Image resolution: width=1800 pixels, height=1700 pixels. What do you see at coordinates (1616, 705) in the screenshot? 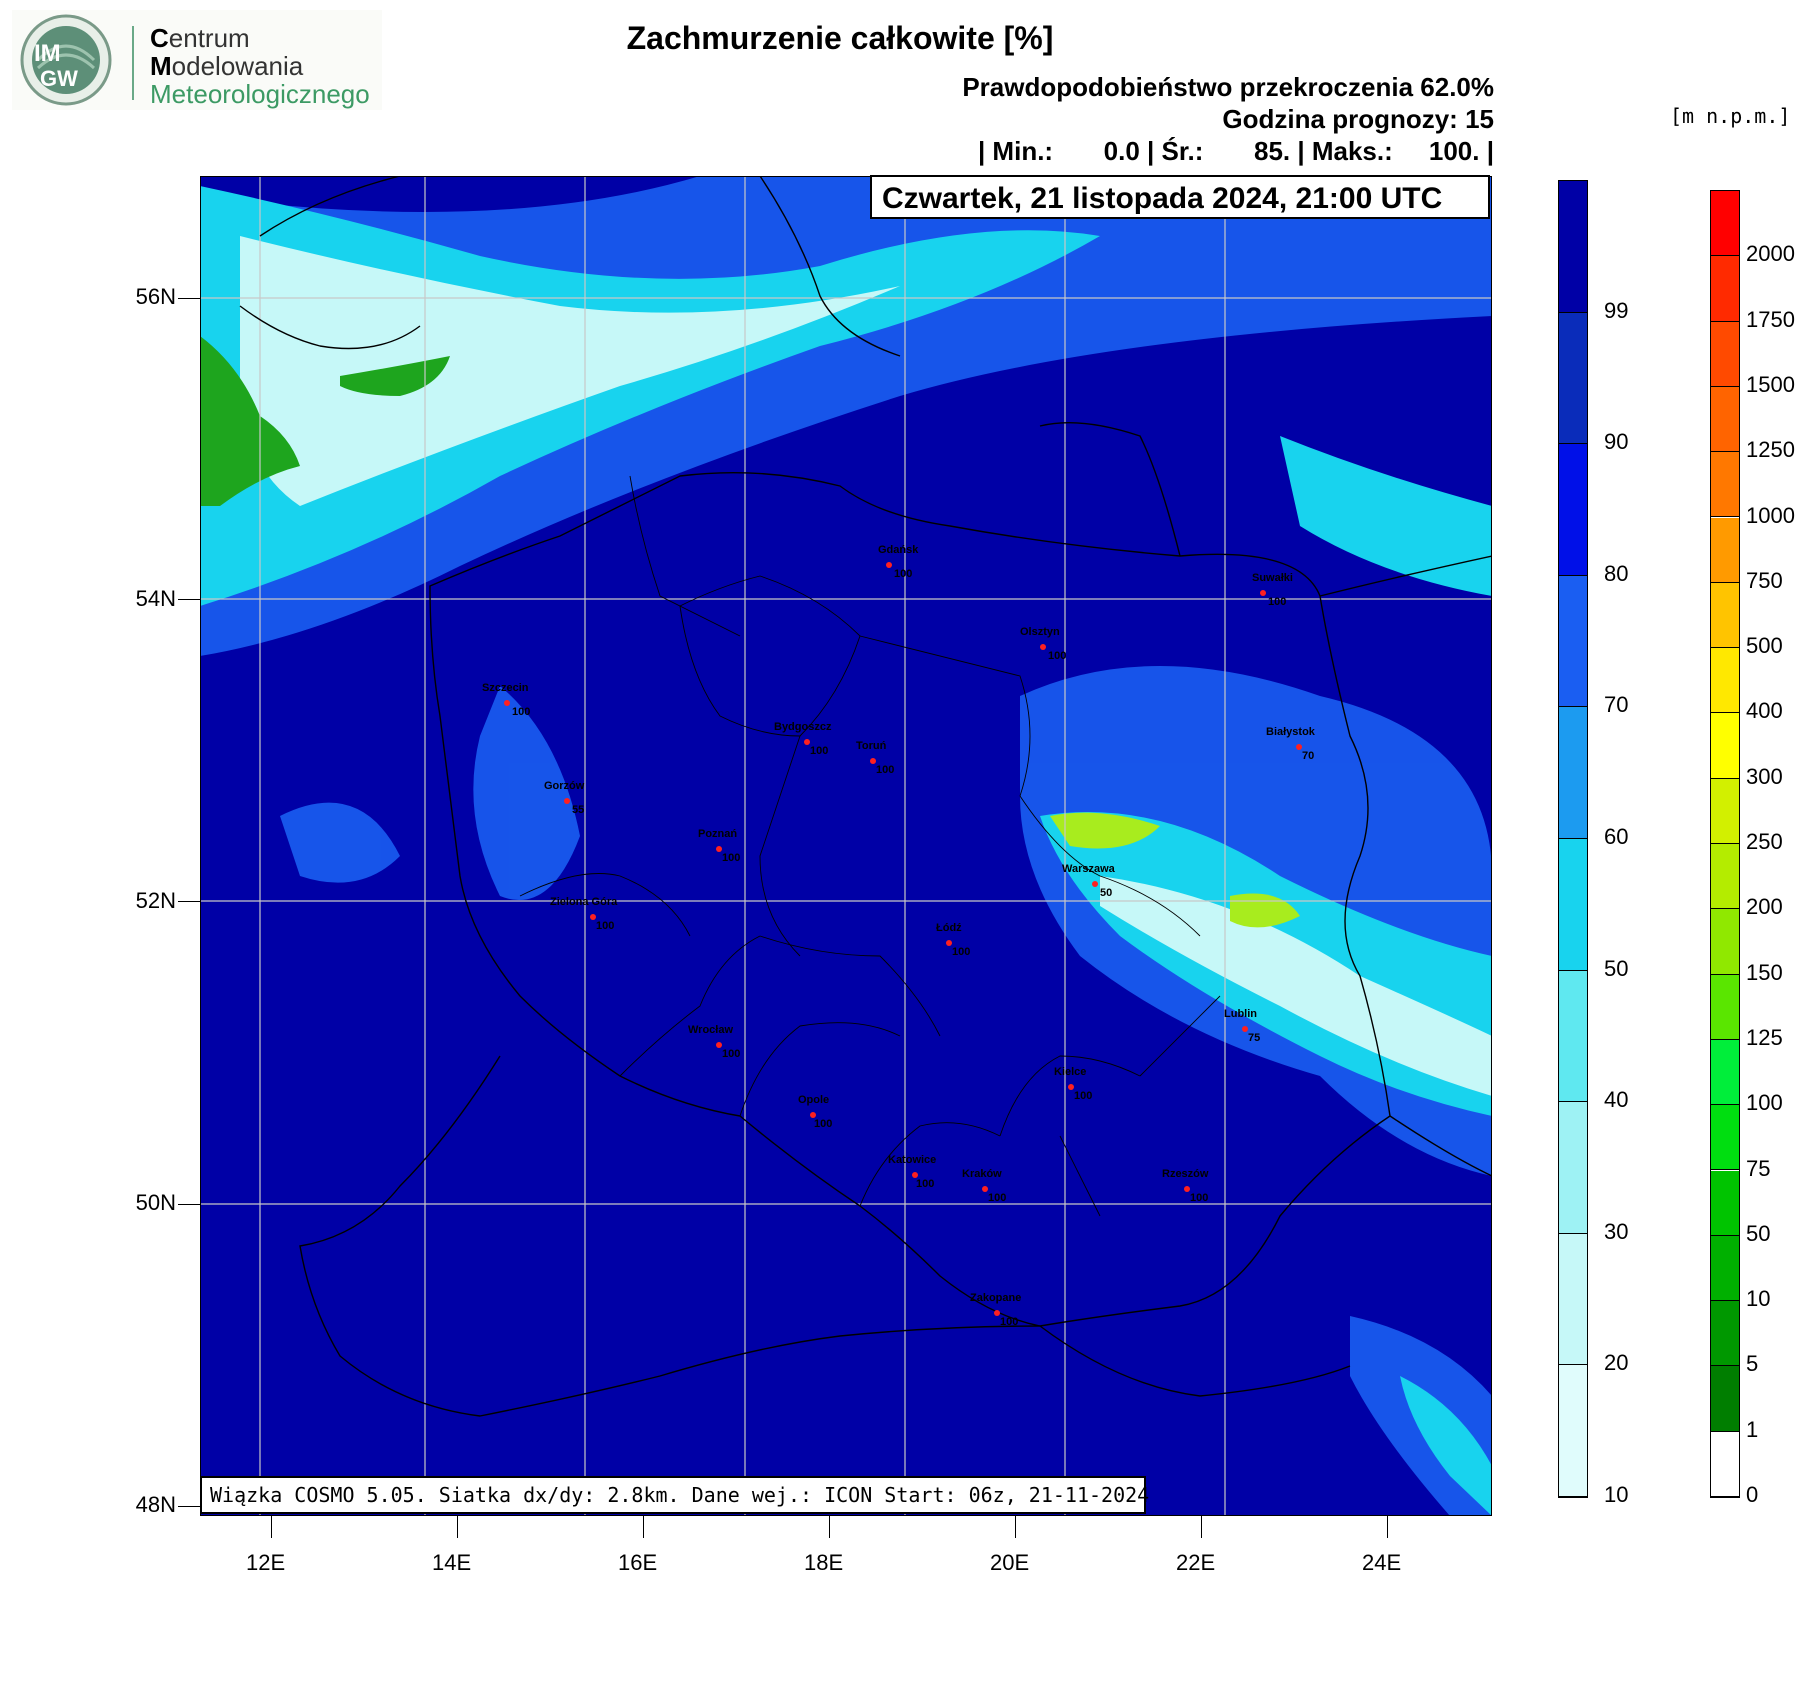
I see `colorbar-label: 70` at bounding box center [1616, 705].